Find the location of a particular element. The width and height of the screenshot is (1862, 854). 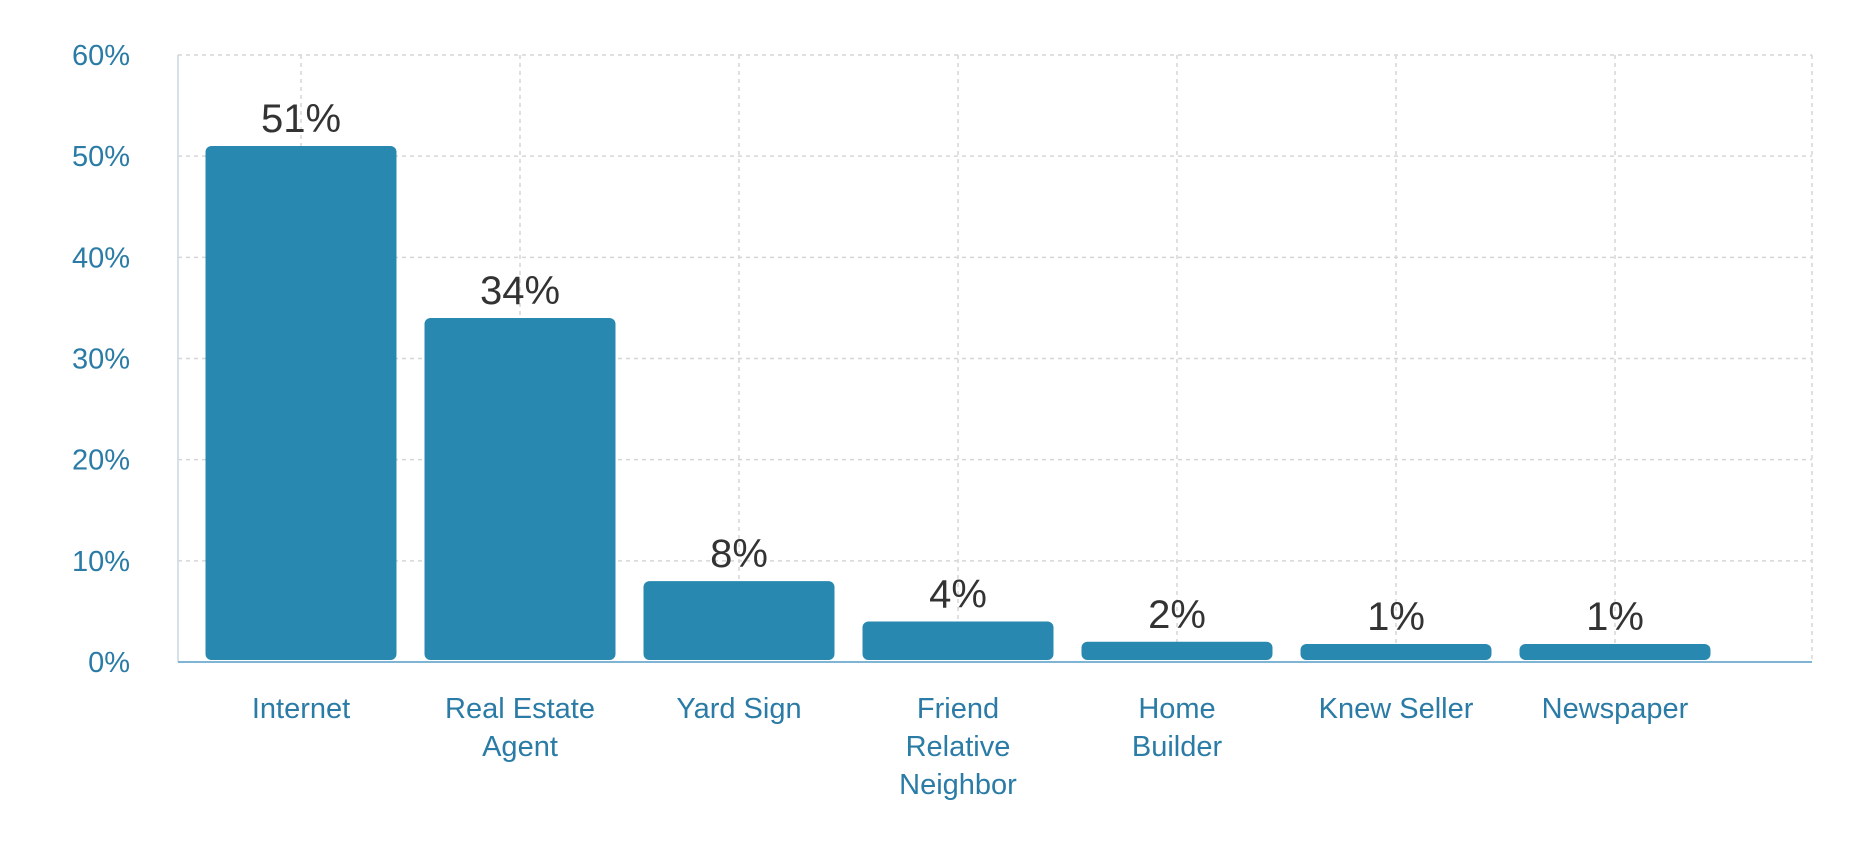

data-label: 2% is located at coordinates (1177, 615).